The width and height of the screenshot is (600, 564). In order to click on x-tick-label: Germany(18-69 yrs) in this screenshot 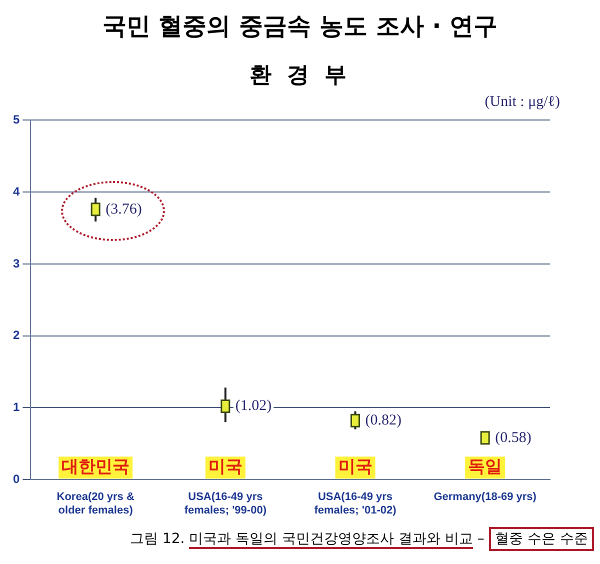, I will do `click(485, 497)`.